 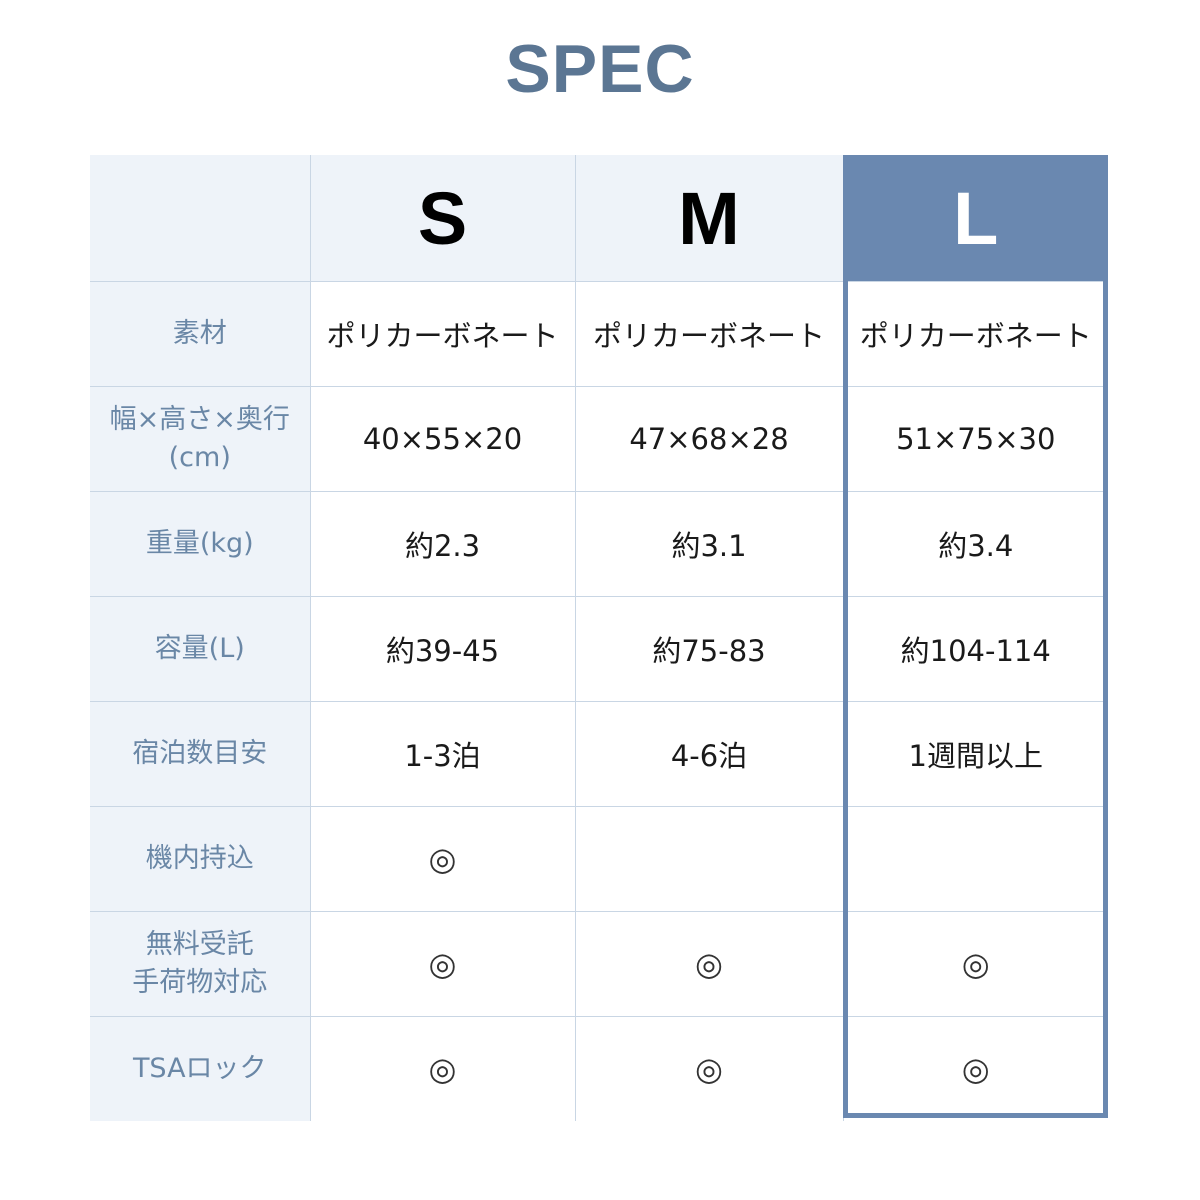 I want to click on row-label: 機内持込, so click(x=200, y=859).